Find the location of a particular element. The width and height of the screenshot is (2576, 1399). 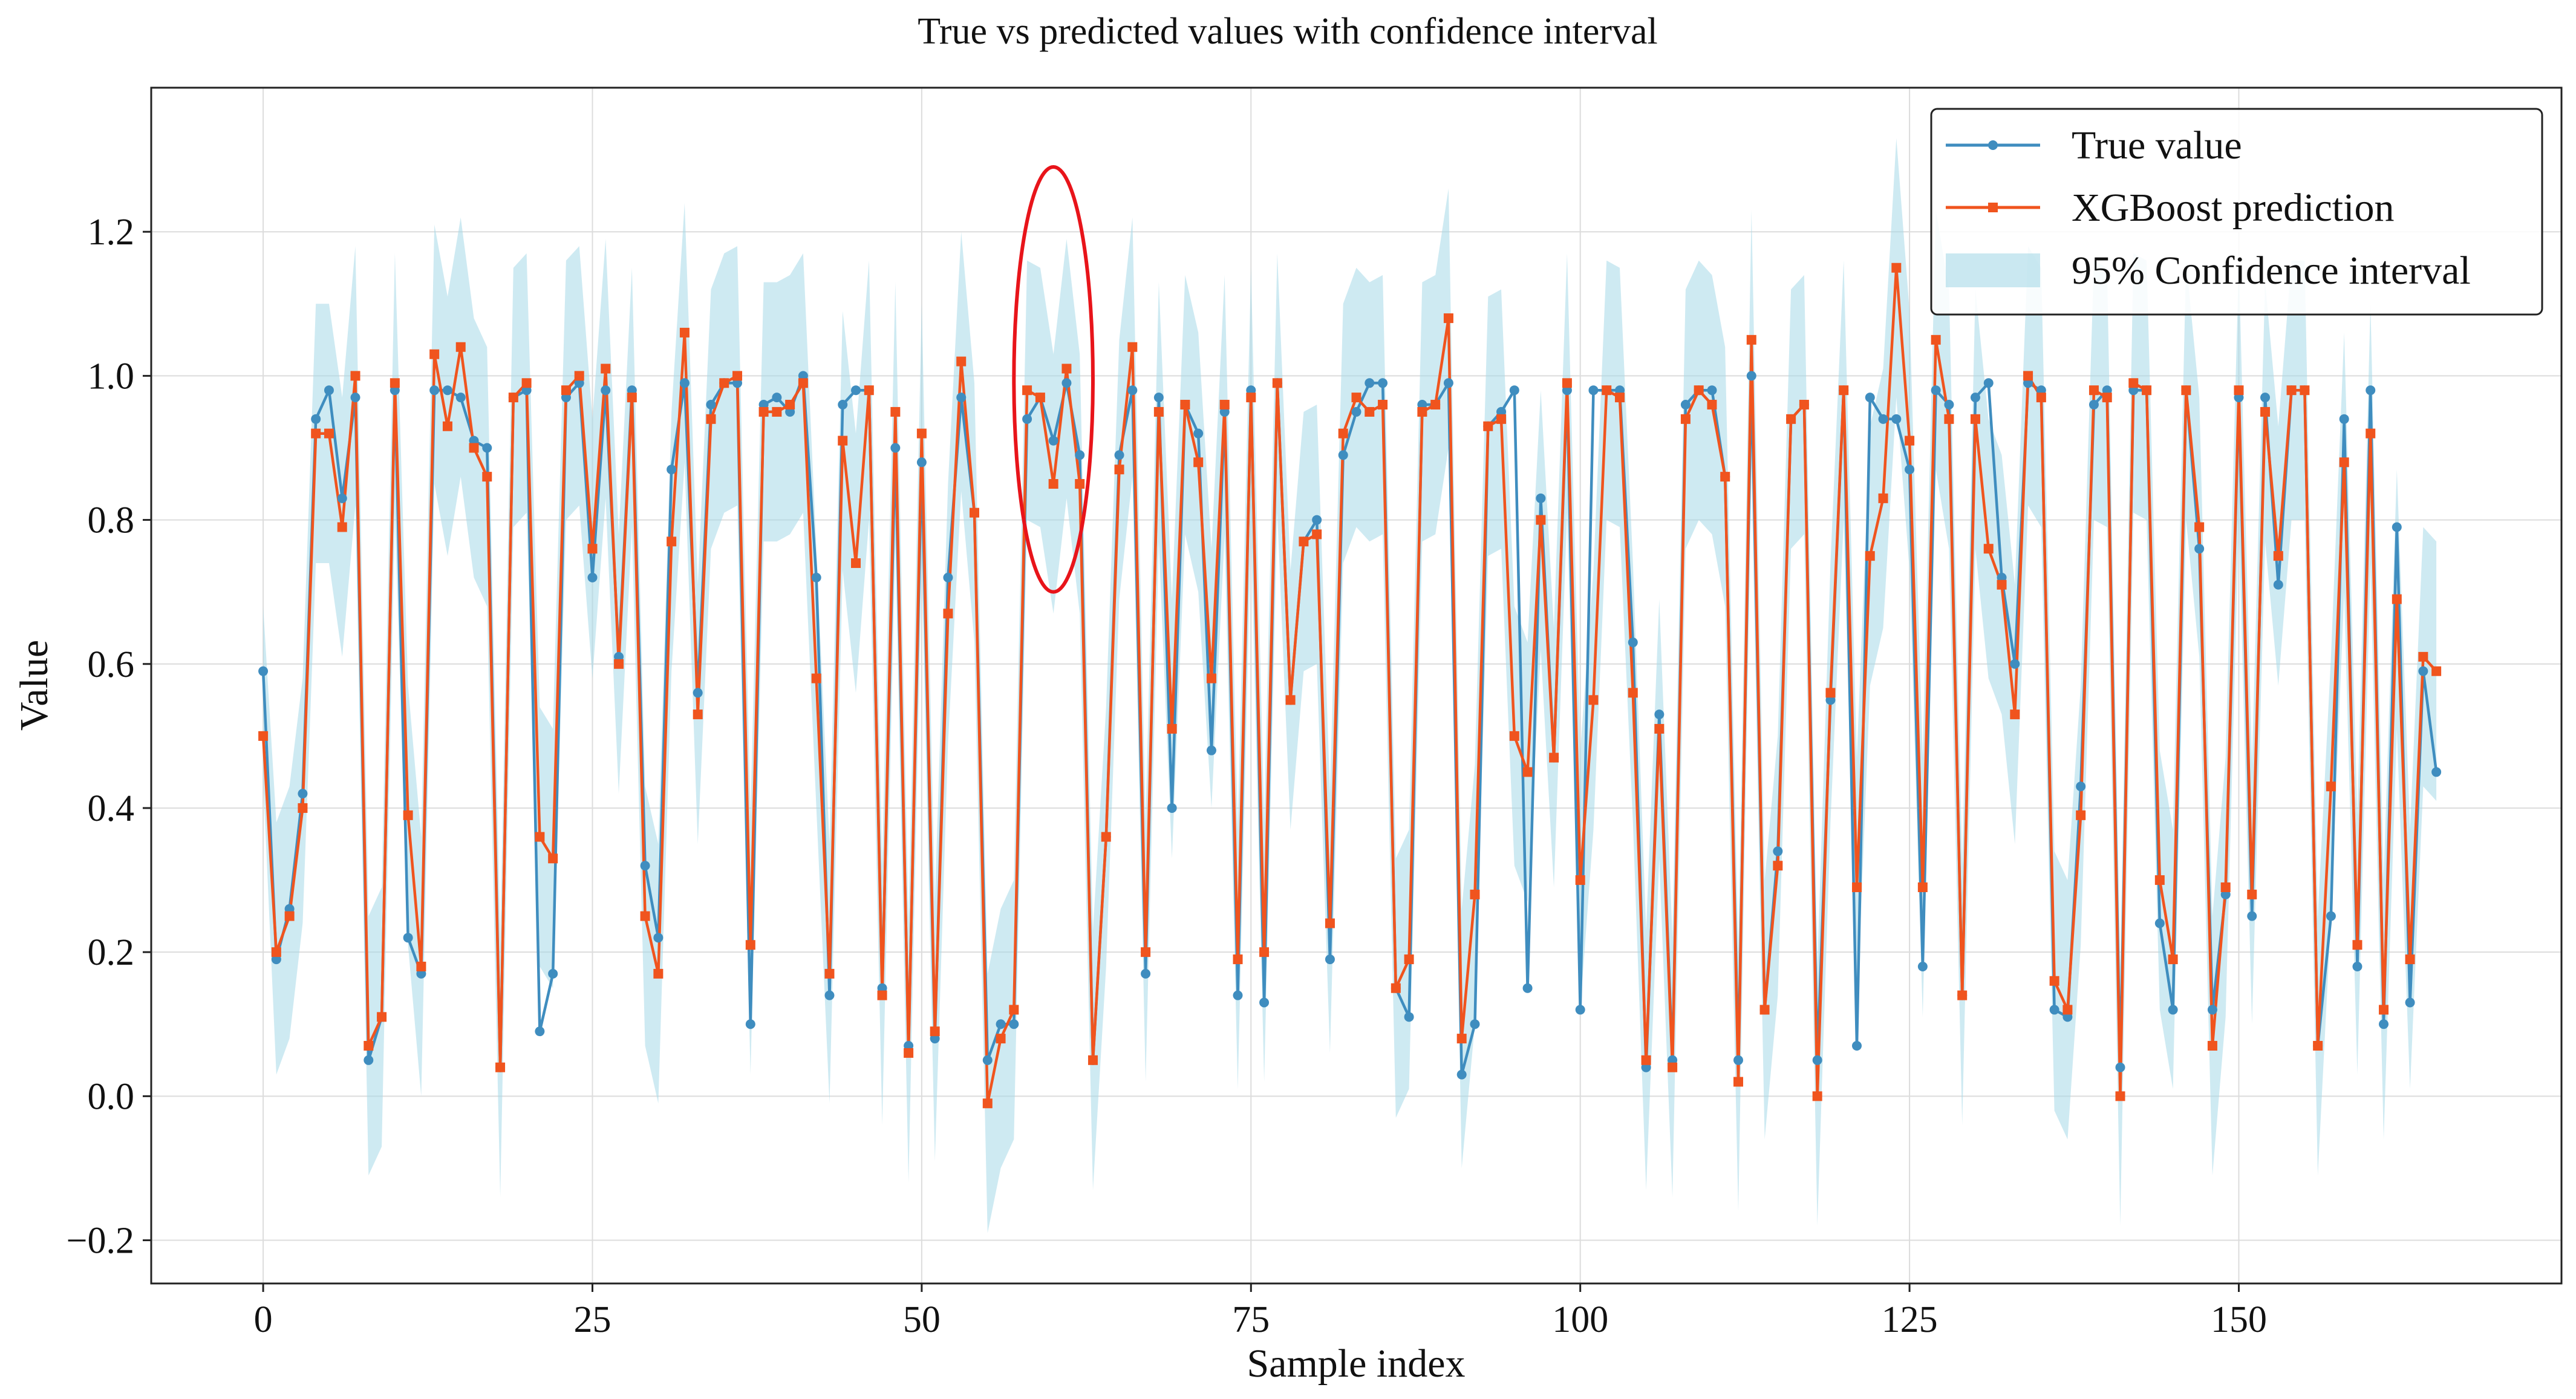

legend-item-xgboost-prediction: XGBoost prediction is located at coordinates (2170, 208).